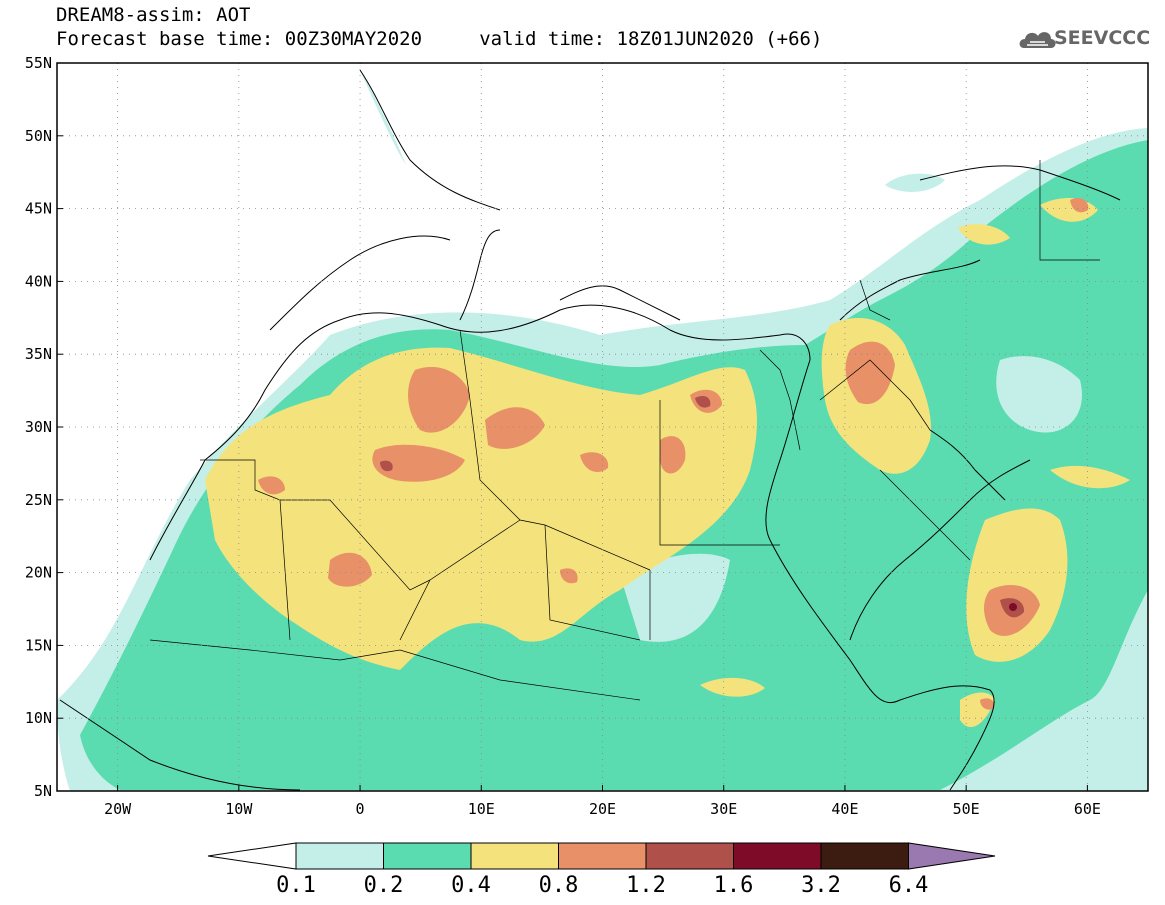 Image resolution: width=1165 pixels, height=905 pixels. Describe the element at coordinates (38, 573) in the screenshot. I see `y-tick-label: 20N` at that location.